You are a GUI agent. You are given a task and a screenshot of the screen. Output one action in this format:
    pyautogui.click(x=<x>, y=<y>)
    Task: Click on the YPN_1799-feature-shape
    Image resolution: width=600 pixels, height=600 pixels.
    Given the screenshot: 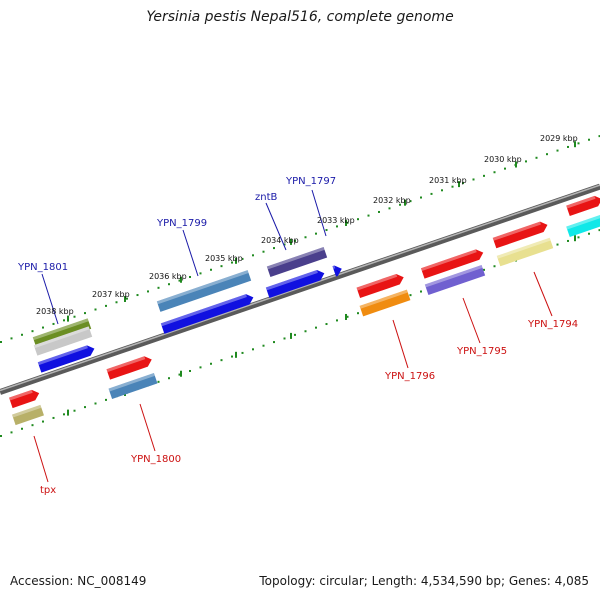 What is the action you would take?
    pyautogui.click(x=204, y=291)
    